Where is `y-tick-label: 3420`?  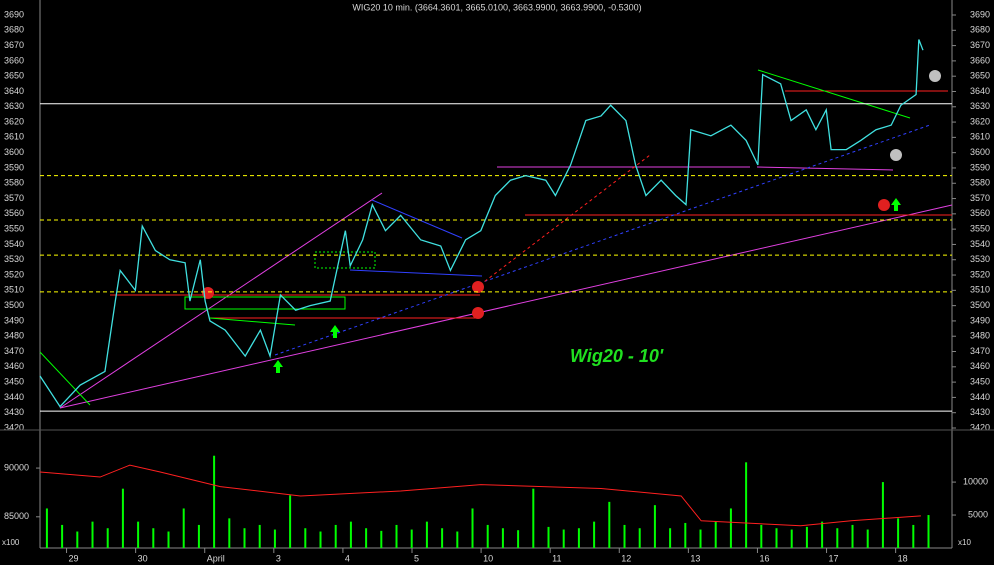 y-tick-label: 3420 is located at coordinates (14, 427).